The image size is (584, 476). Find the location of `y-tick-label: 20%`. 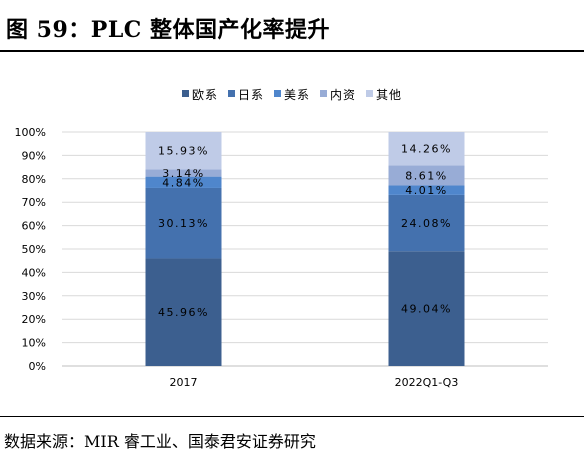

y-tick-label: 20% is located at coordinates (34, 319).